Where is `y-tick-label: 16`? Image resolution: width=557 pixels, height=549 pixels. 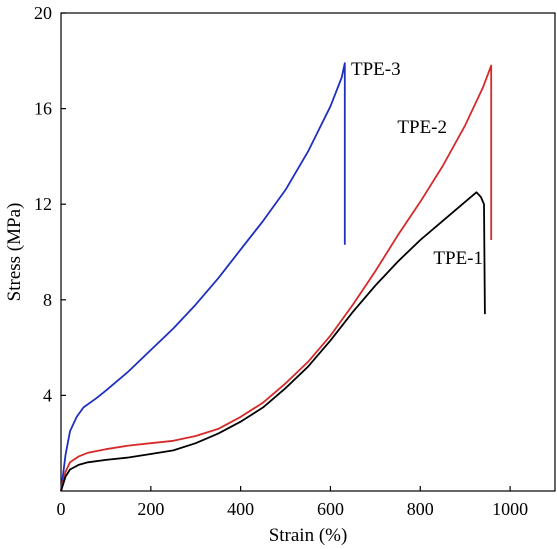
y-tick-label: 16 is located at coordinates (43, 109).